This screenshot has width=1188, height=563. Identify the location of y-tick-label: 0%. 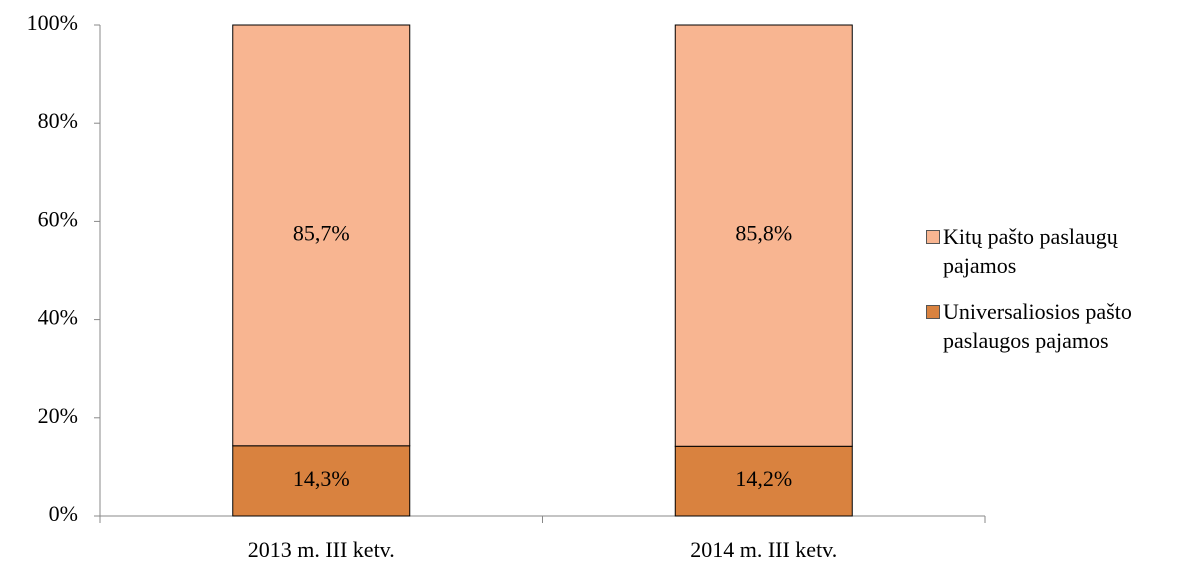
(63, 513).